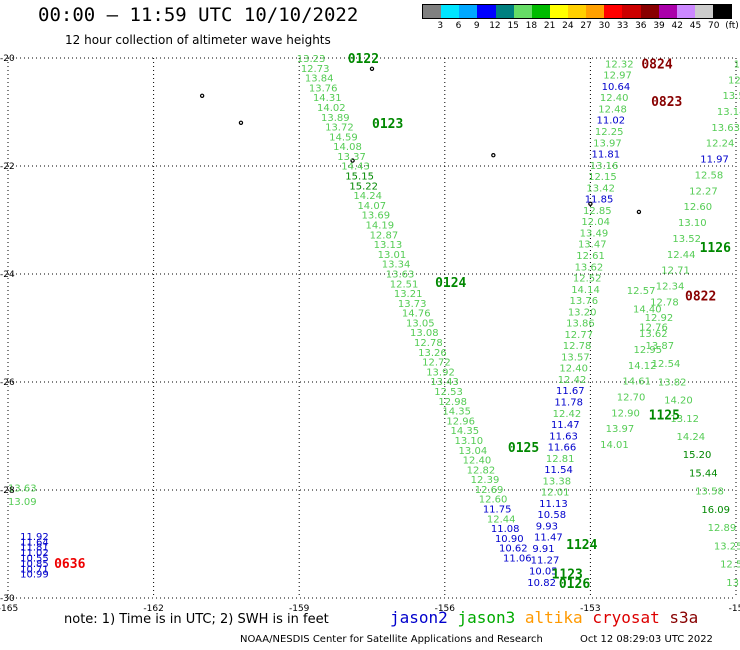 Image resolution: width=740 pixels, height=650 pixels. I want to click on wave-height-label: 14.08, so click(347, 147).